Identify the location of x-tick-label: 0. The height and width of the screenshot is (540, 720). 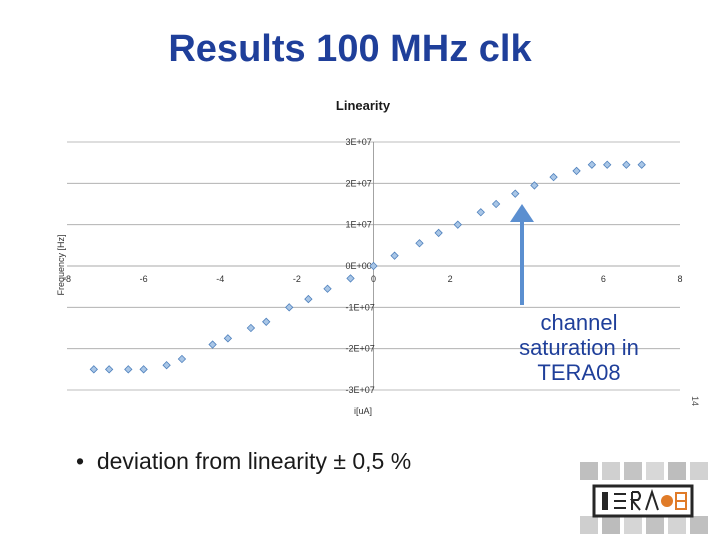
(373, 279).